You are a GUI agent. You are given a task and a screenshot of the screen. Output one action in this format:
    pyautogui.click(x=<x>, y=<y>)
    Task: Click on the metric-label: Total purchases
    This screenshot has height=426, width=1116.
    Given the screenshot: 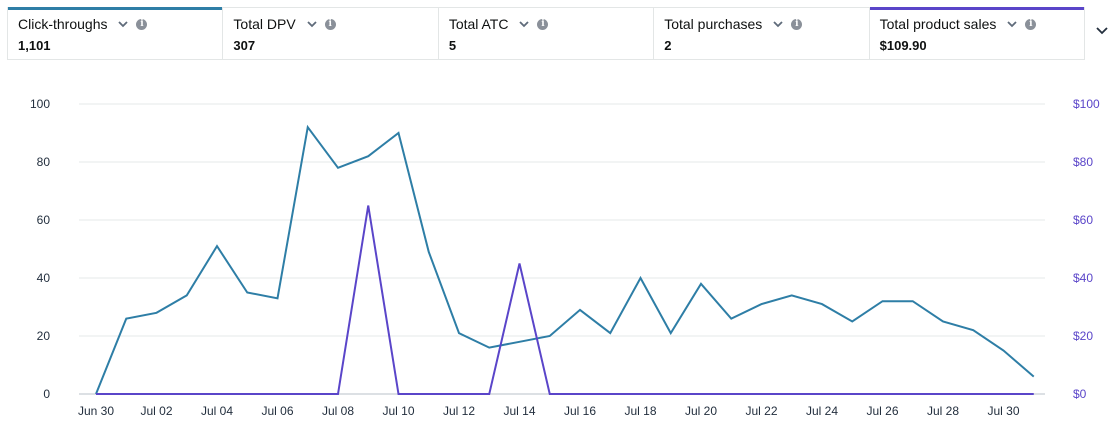 What is the action you would take?
    pyautogui.click(x=713, y=24)
    